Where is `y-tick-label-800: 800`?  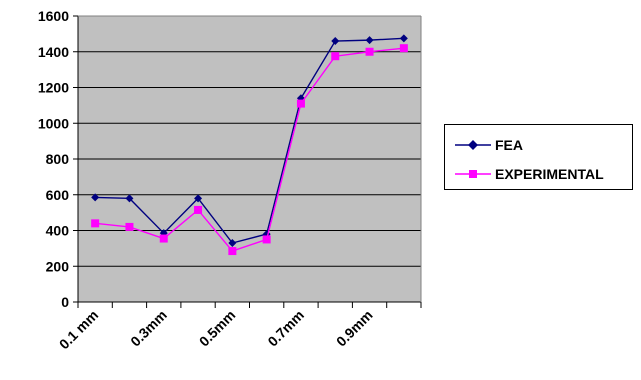
y-tick-label-800: 800 is located at coordinates (58, 159).